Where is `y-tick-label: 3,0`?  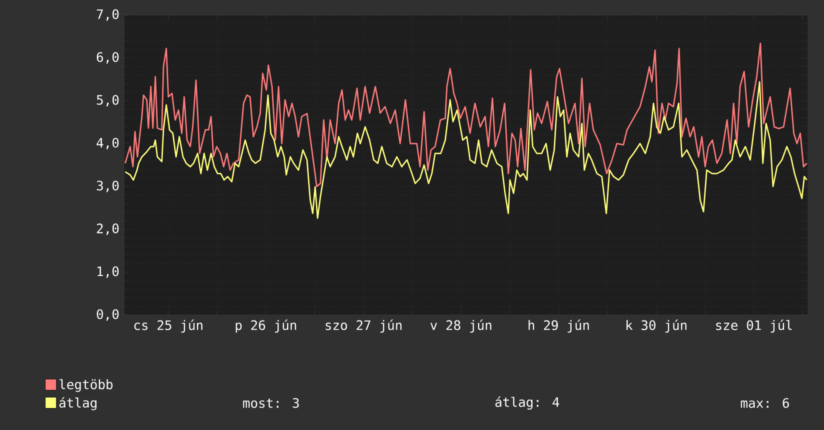
y-tick-label: 3,0 is located at coordinates (107, 186).